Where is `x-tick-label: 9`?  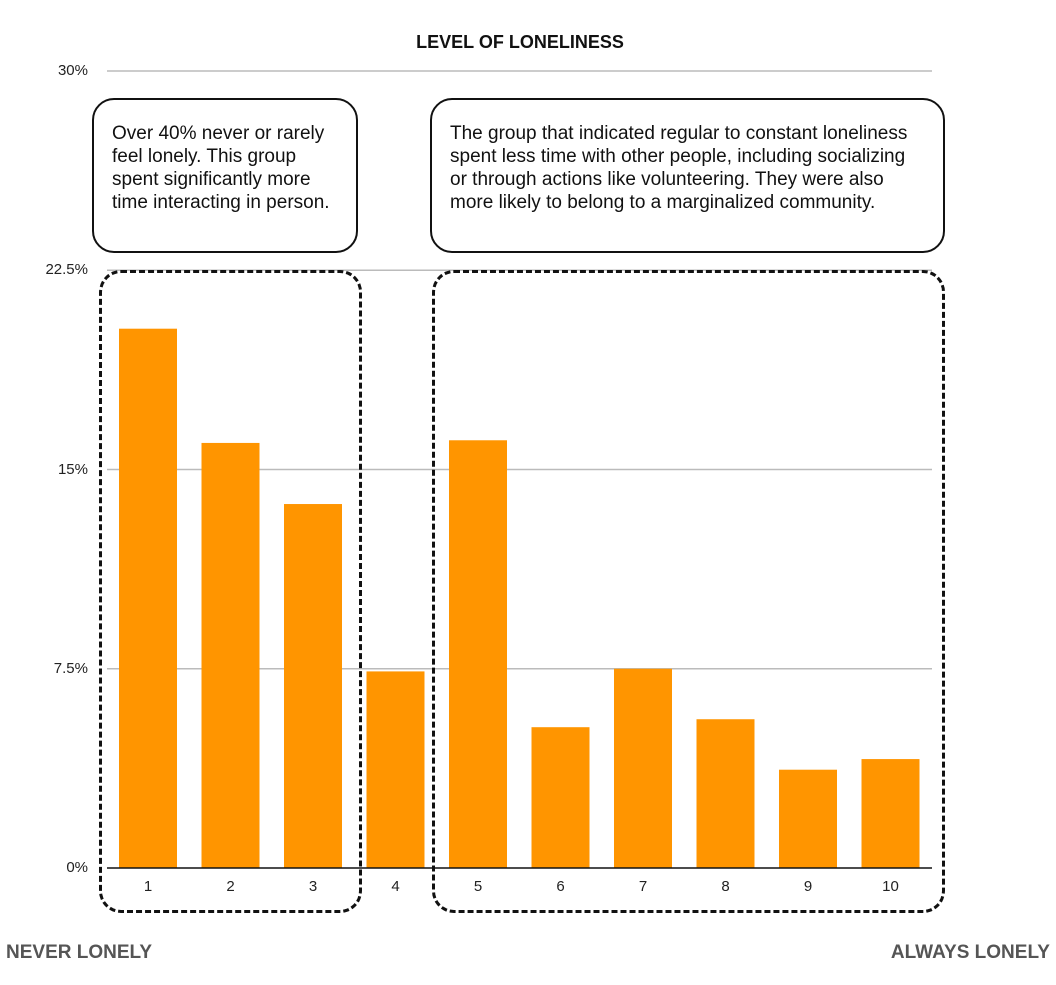 x-tick-label: 9 is located at coordinates (808, 886).